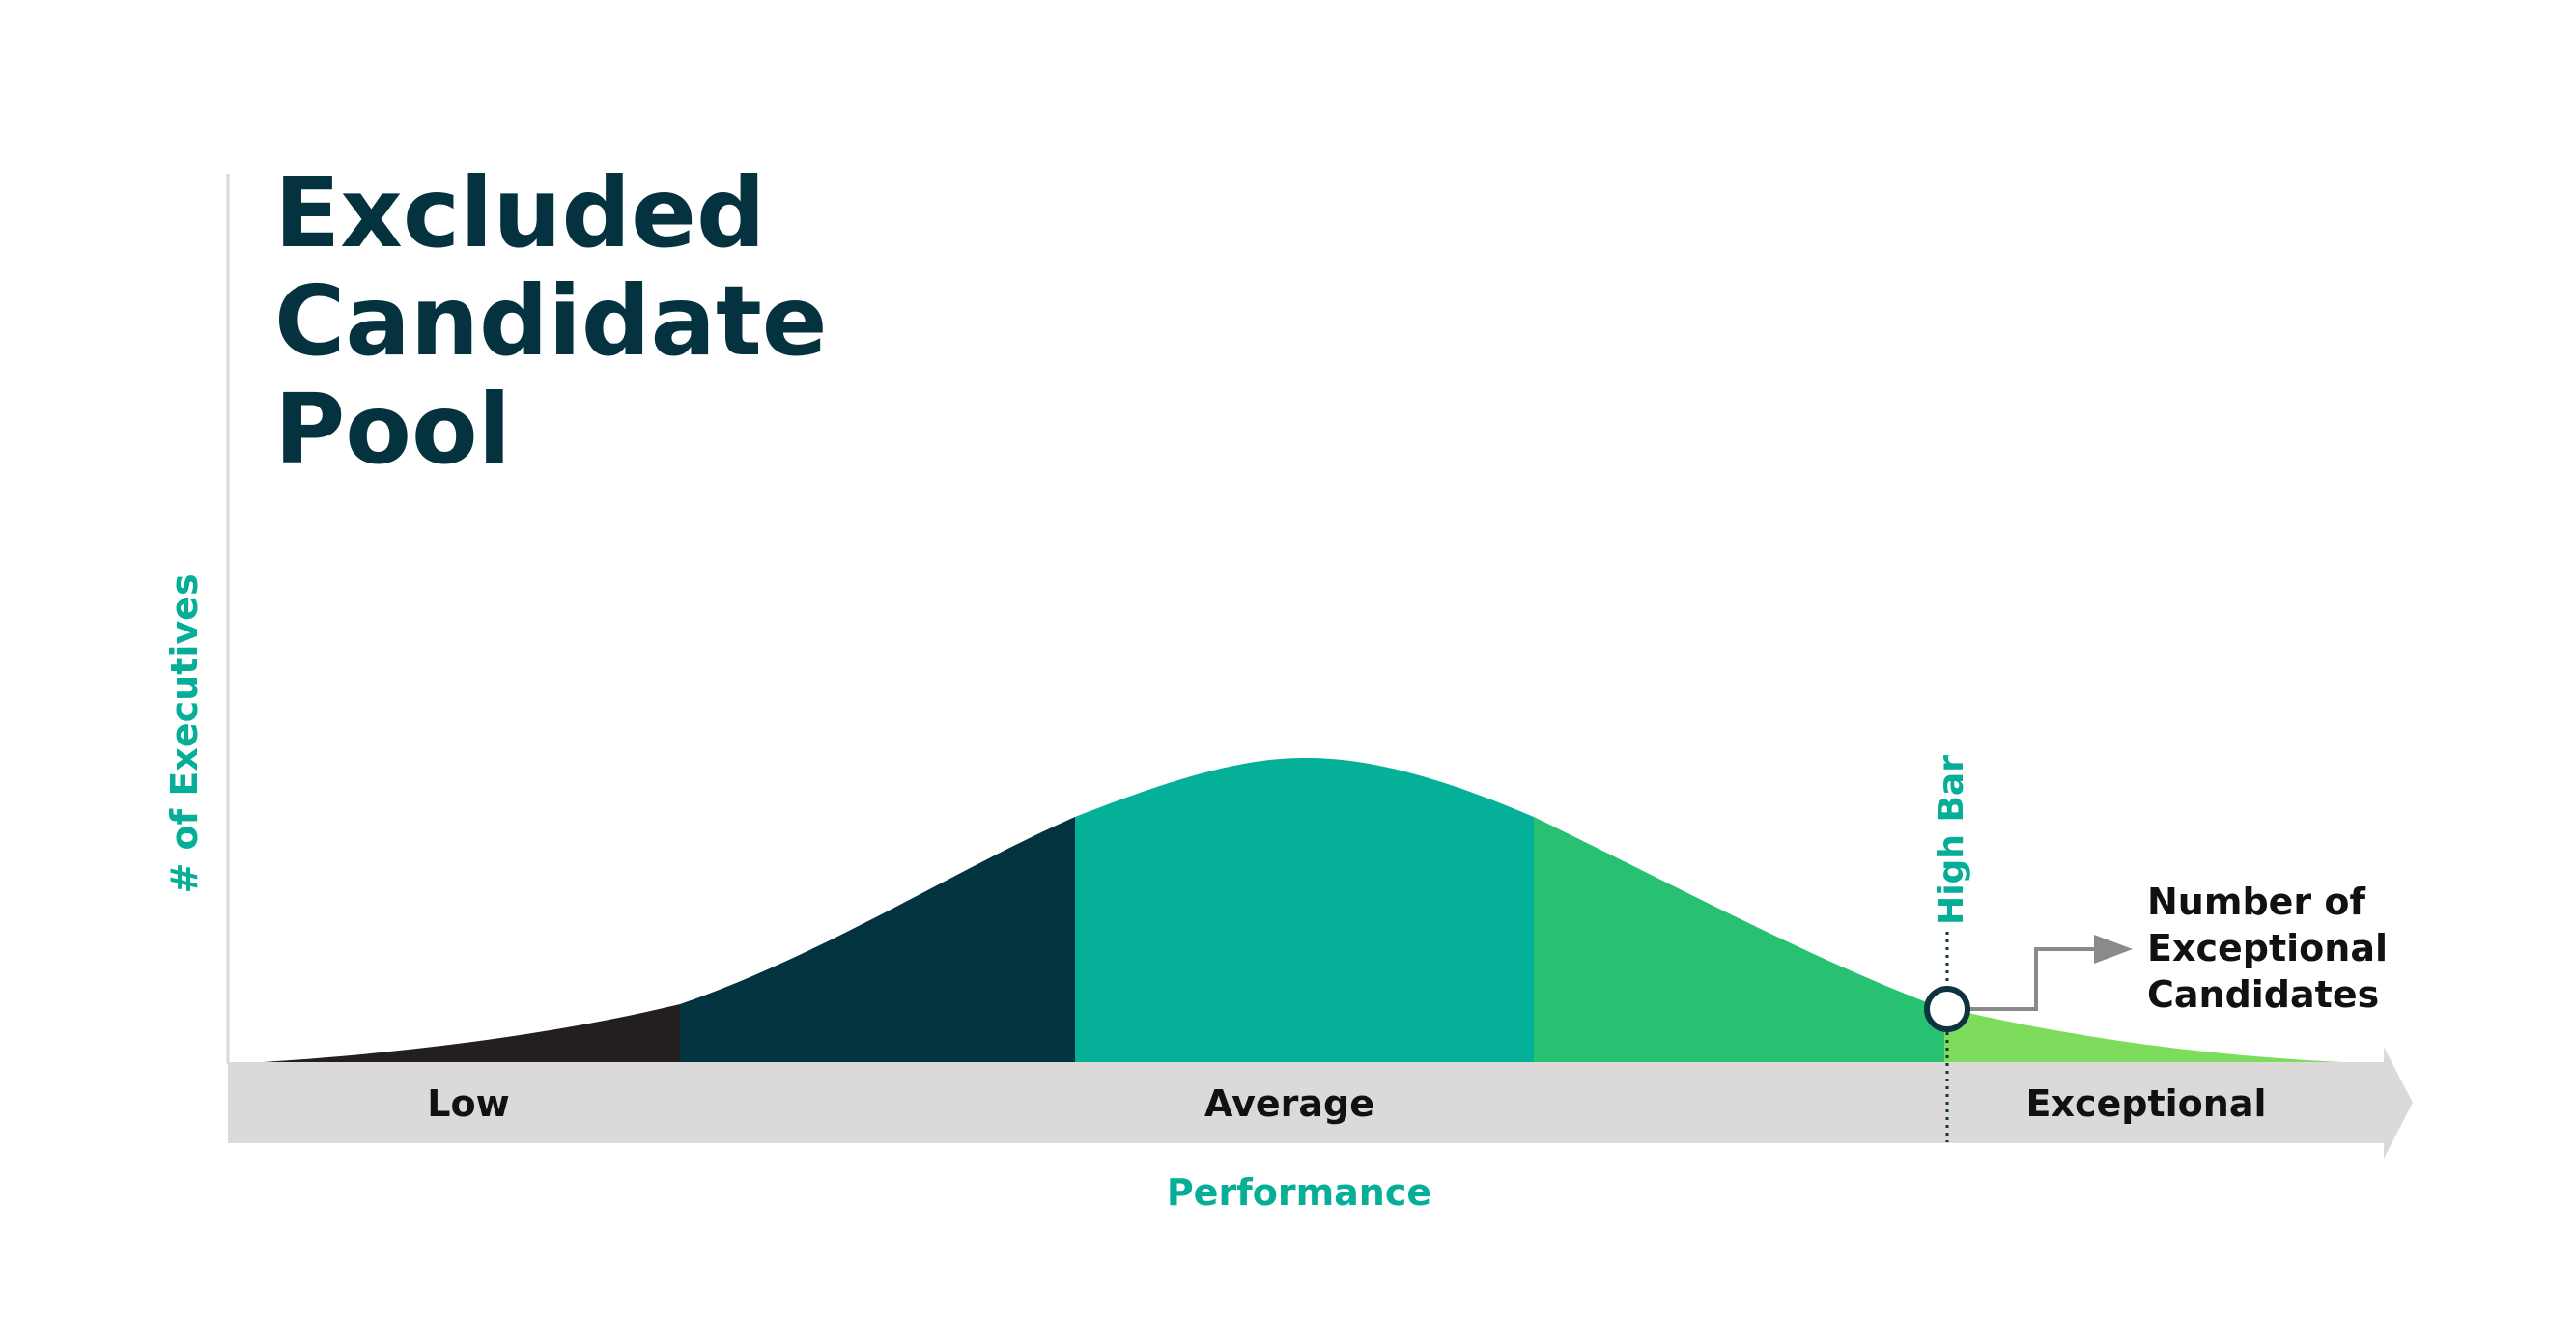  Describe the element at coordinates (1951, 840) in the screenshot. I see `high-bar-label: High Bar` at that location.